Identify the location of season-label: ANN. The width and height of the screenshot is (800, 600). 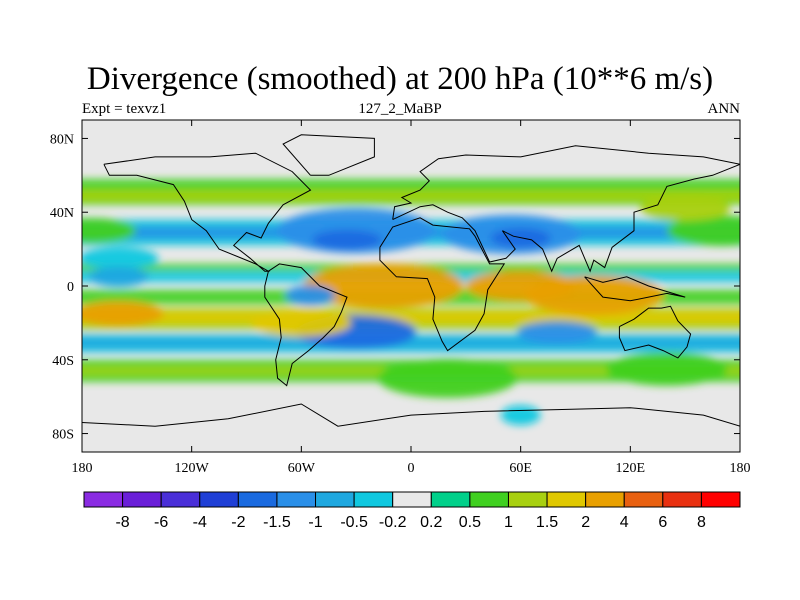
(724, 109).